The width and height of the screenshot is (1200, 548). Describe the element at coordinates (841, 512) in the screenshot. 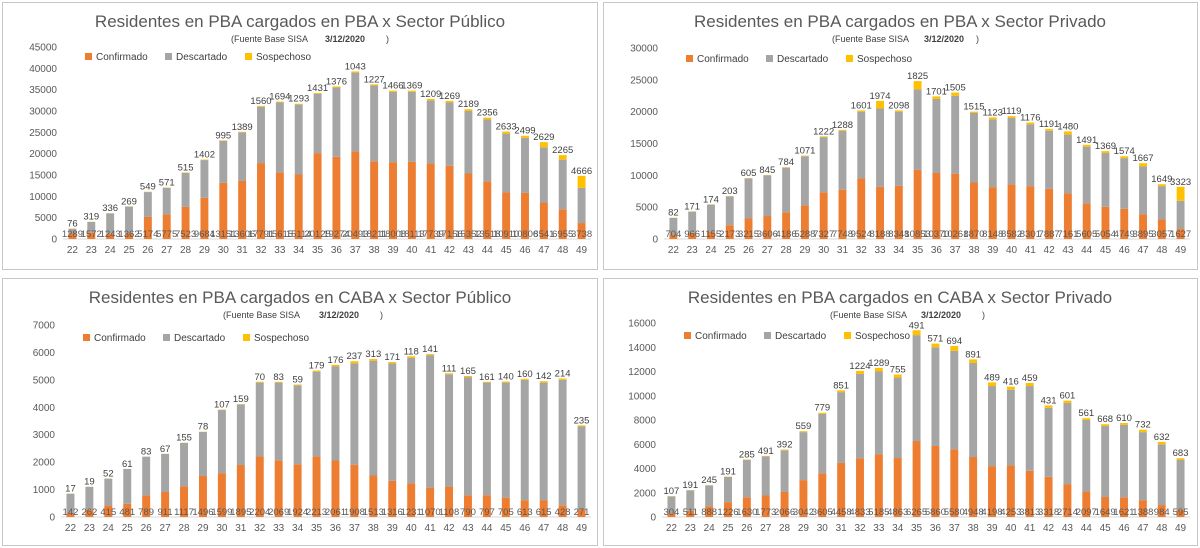

I see `data-label-confirmado: 4458` at that location.